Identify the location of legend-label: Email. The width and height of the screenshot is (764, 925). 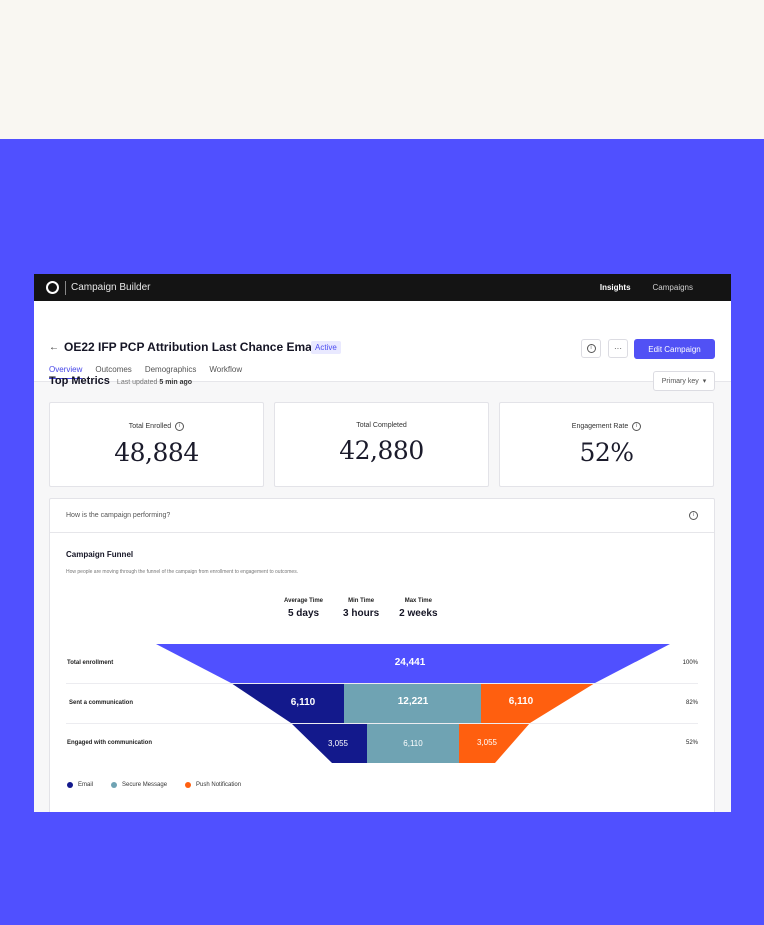
(86, 785).